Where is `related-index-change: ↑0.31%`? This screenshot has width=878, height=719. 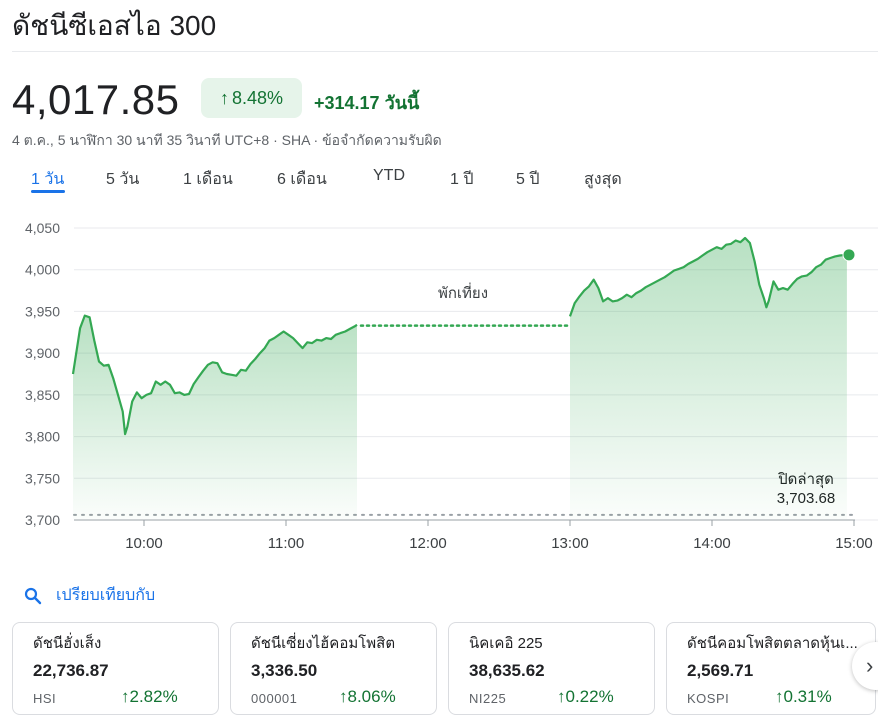
related-index-change: ↑0.31% is located at coordinates (803, 697).